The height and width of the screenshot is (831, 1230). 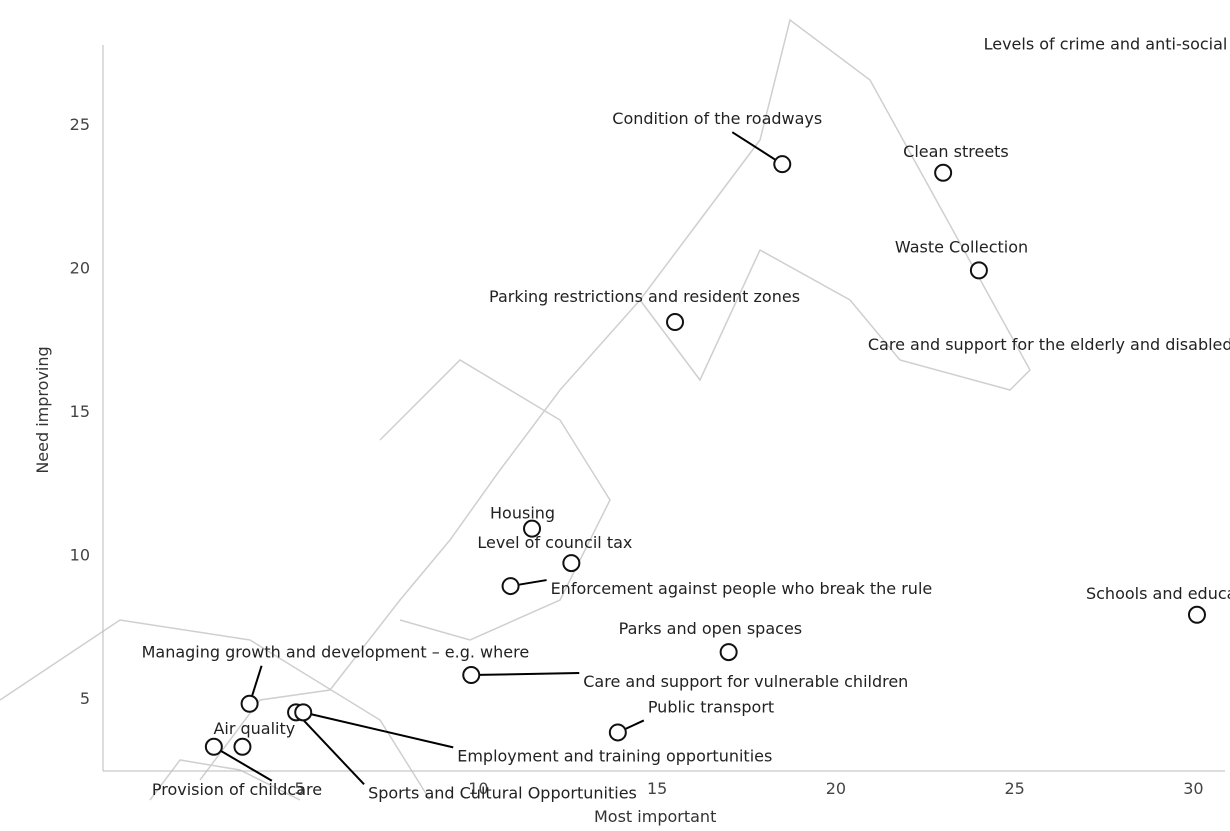 What do you see at coordinates (237, 789) in the screenshot?
I see `data-point-label: Provision of childcare` at bounding box center [237, 789].